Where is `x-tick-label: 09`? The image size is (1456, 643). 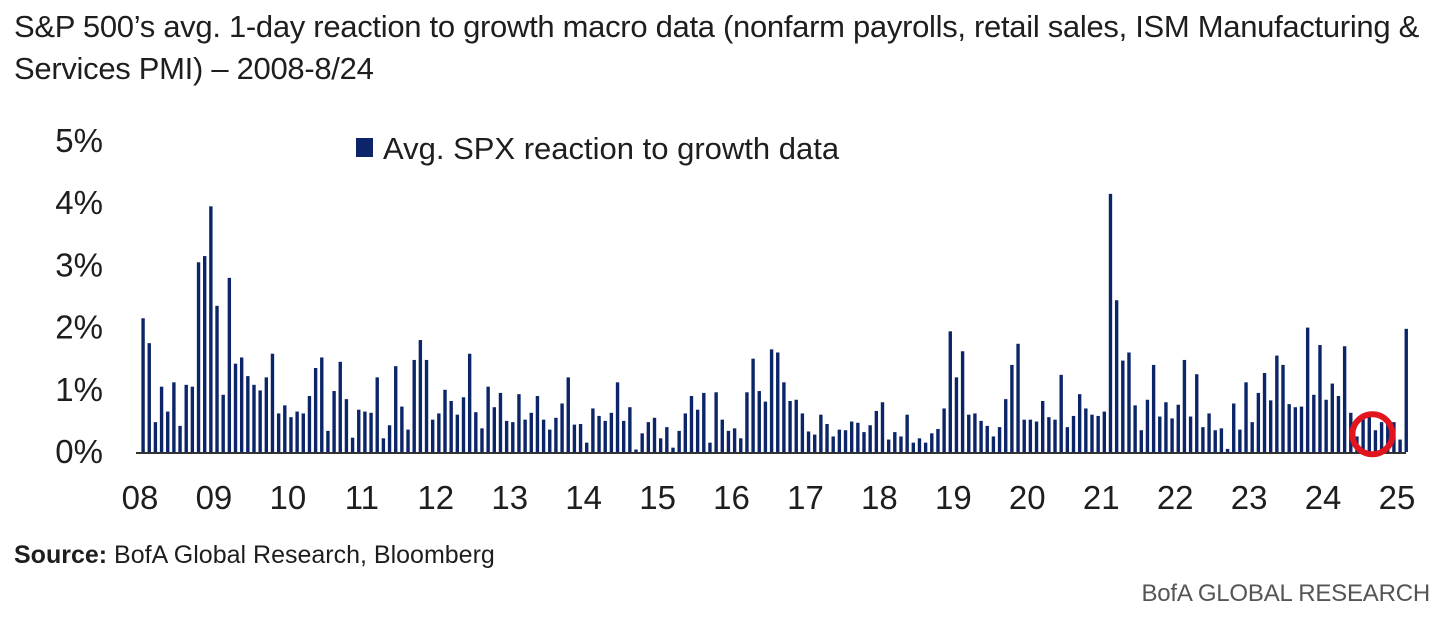 x-tick-label: 09 is located at coordinates (214, 497).